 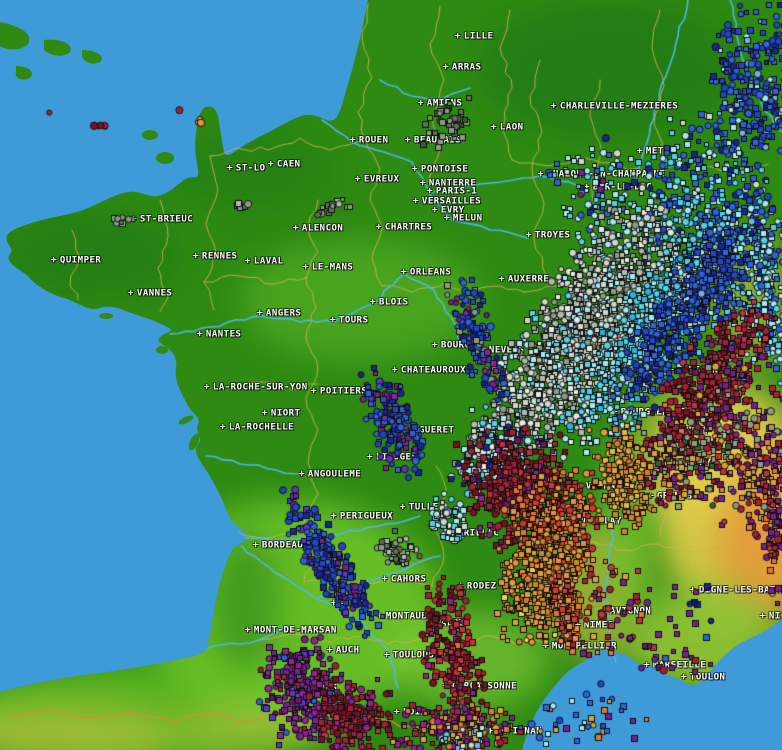 I want to click on city-name: TOULOUSE, so click(x=416, y=655).